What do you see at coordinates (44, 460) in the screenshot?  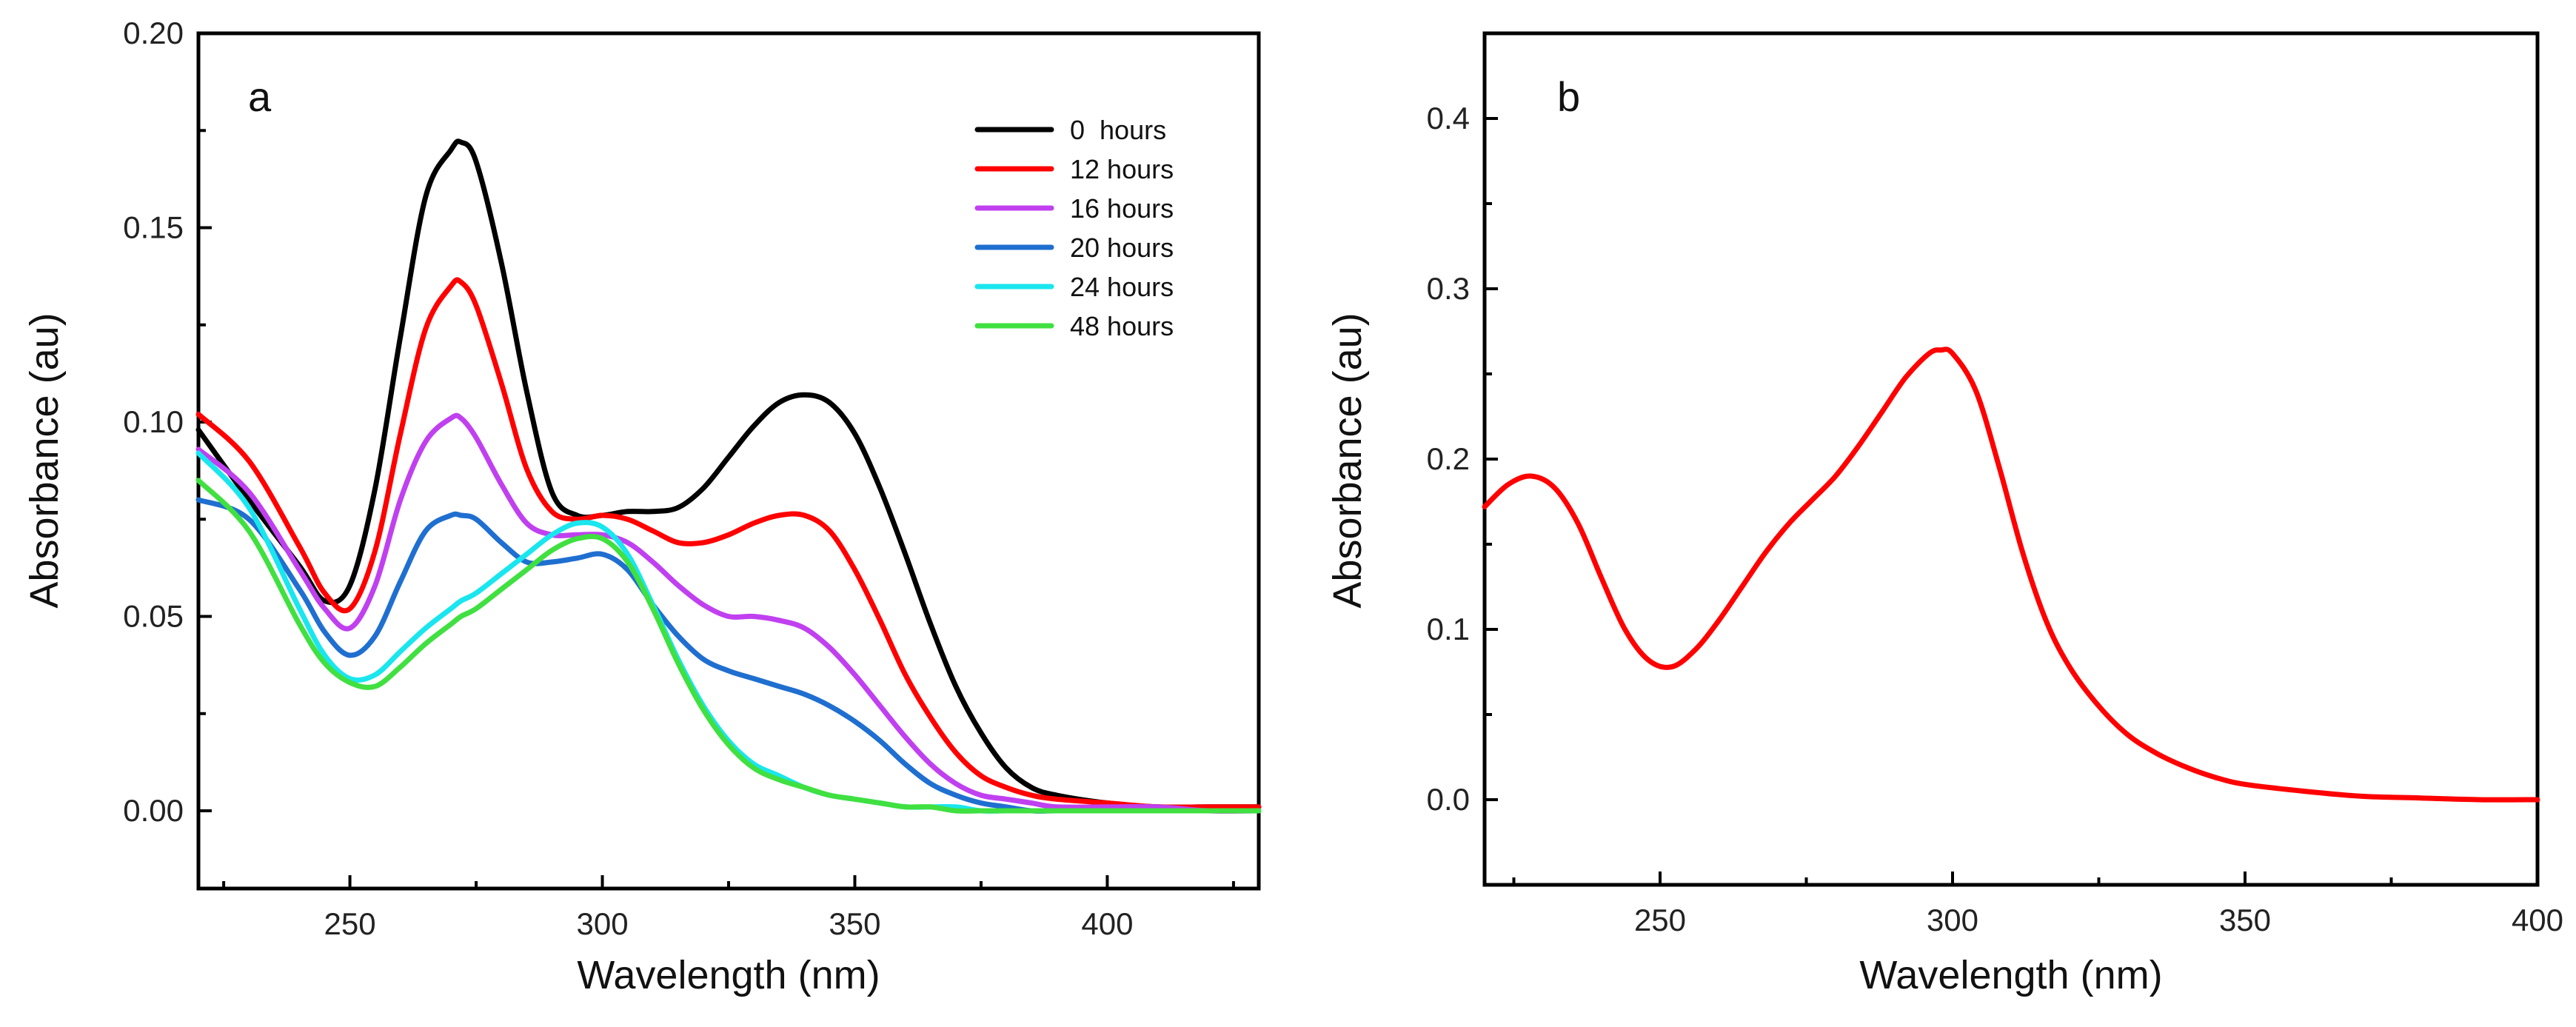 I see `y-axis-title-a: Absorbance (au)` at bounding box center [44, 460].